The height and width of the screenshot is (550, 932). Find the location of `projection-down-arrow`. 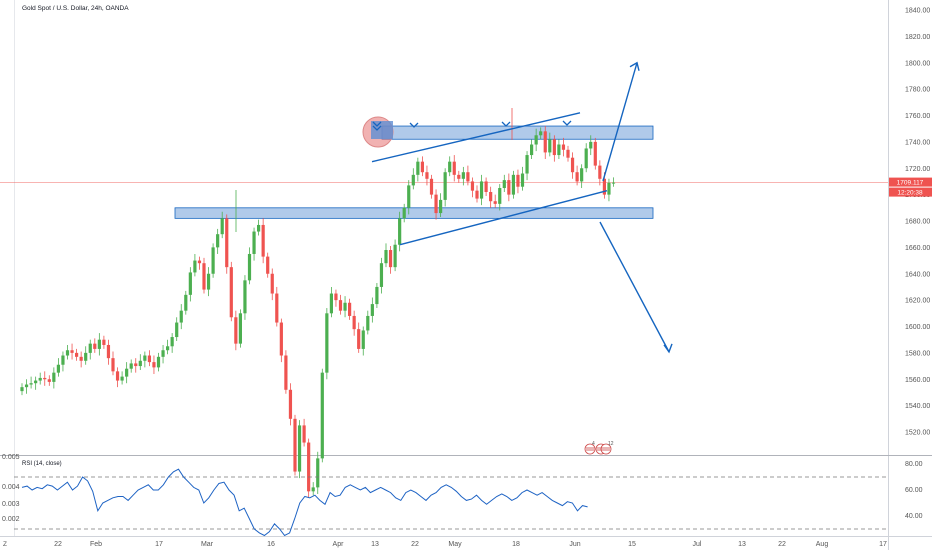

projection-down-arrow is located at coordinates (634, 287).